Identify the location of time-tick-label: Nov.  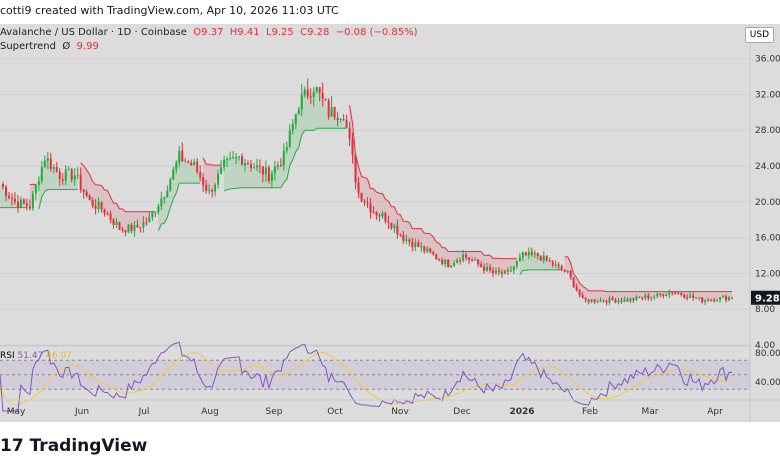
(400, 412).